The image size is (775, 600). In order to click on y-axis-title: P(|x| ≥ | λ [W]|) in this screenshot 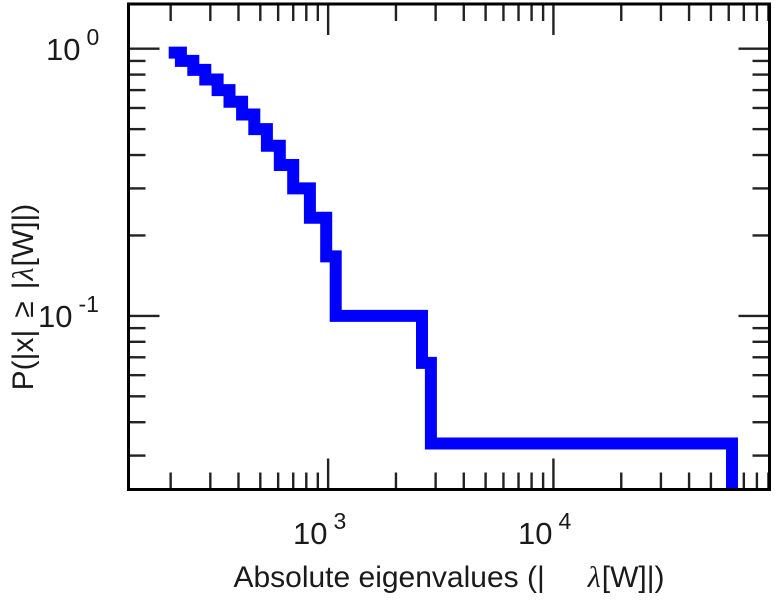, I will do `click(24, 298)`.